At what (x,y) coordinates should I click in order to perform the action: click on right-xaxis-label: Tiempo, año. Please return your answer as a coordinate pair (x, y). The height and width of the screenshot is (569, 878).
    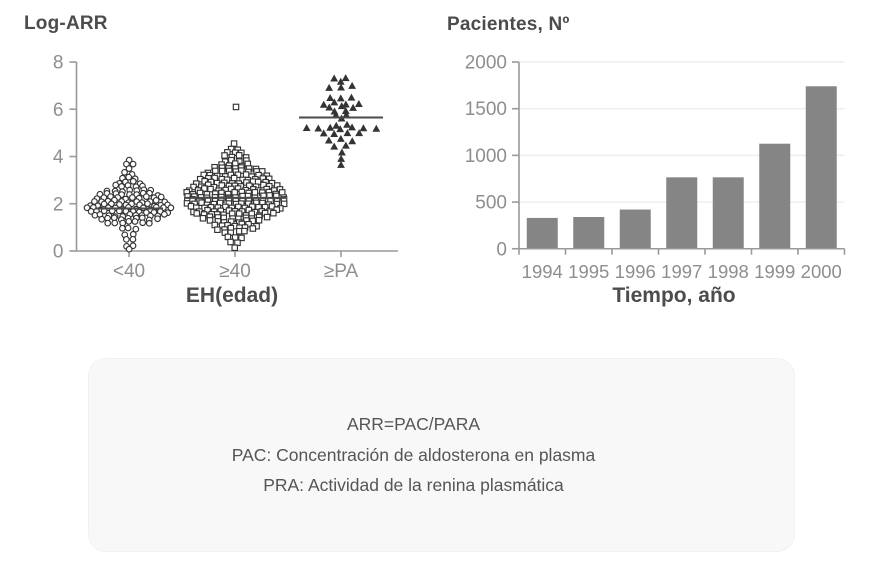
    Looking at the image, I should click on (674, 295).